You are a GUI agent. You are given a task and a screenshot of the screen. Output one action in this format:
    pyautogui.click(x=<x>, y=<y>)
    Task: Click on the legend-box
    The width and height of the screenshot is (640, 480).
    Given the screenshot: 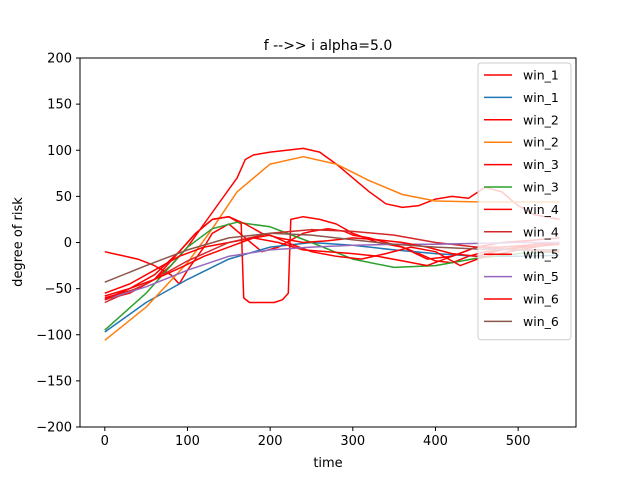 What is the action you would take?
    pyautogui.click(x=524, y=201)
    